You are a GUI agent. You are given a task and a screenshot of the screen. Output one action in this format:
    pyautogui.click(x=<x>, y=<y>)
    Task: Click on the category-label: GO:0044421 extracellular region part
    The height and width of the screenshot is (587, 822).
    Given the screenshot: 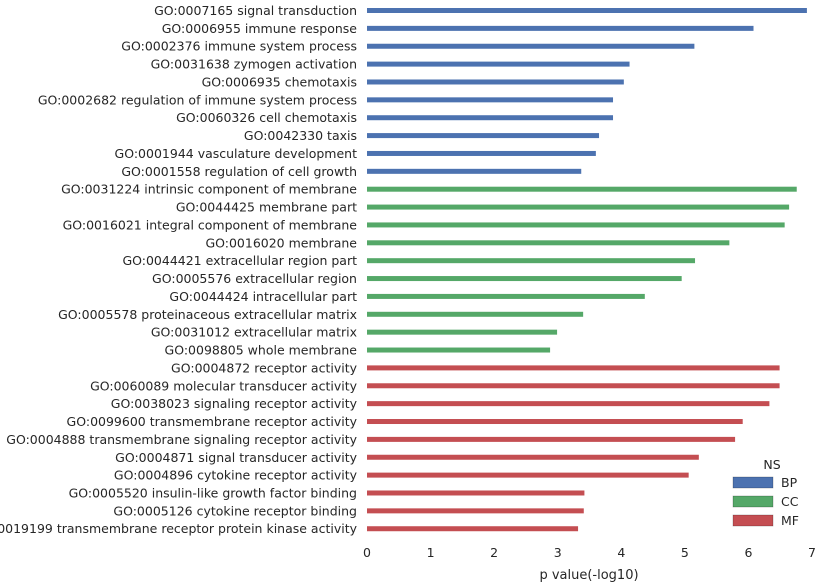 What is the action you would take?
    pyautogui.click(x=239, y=260)
    